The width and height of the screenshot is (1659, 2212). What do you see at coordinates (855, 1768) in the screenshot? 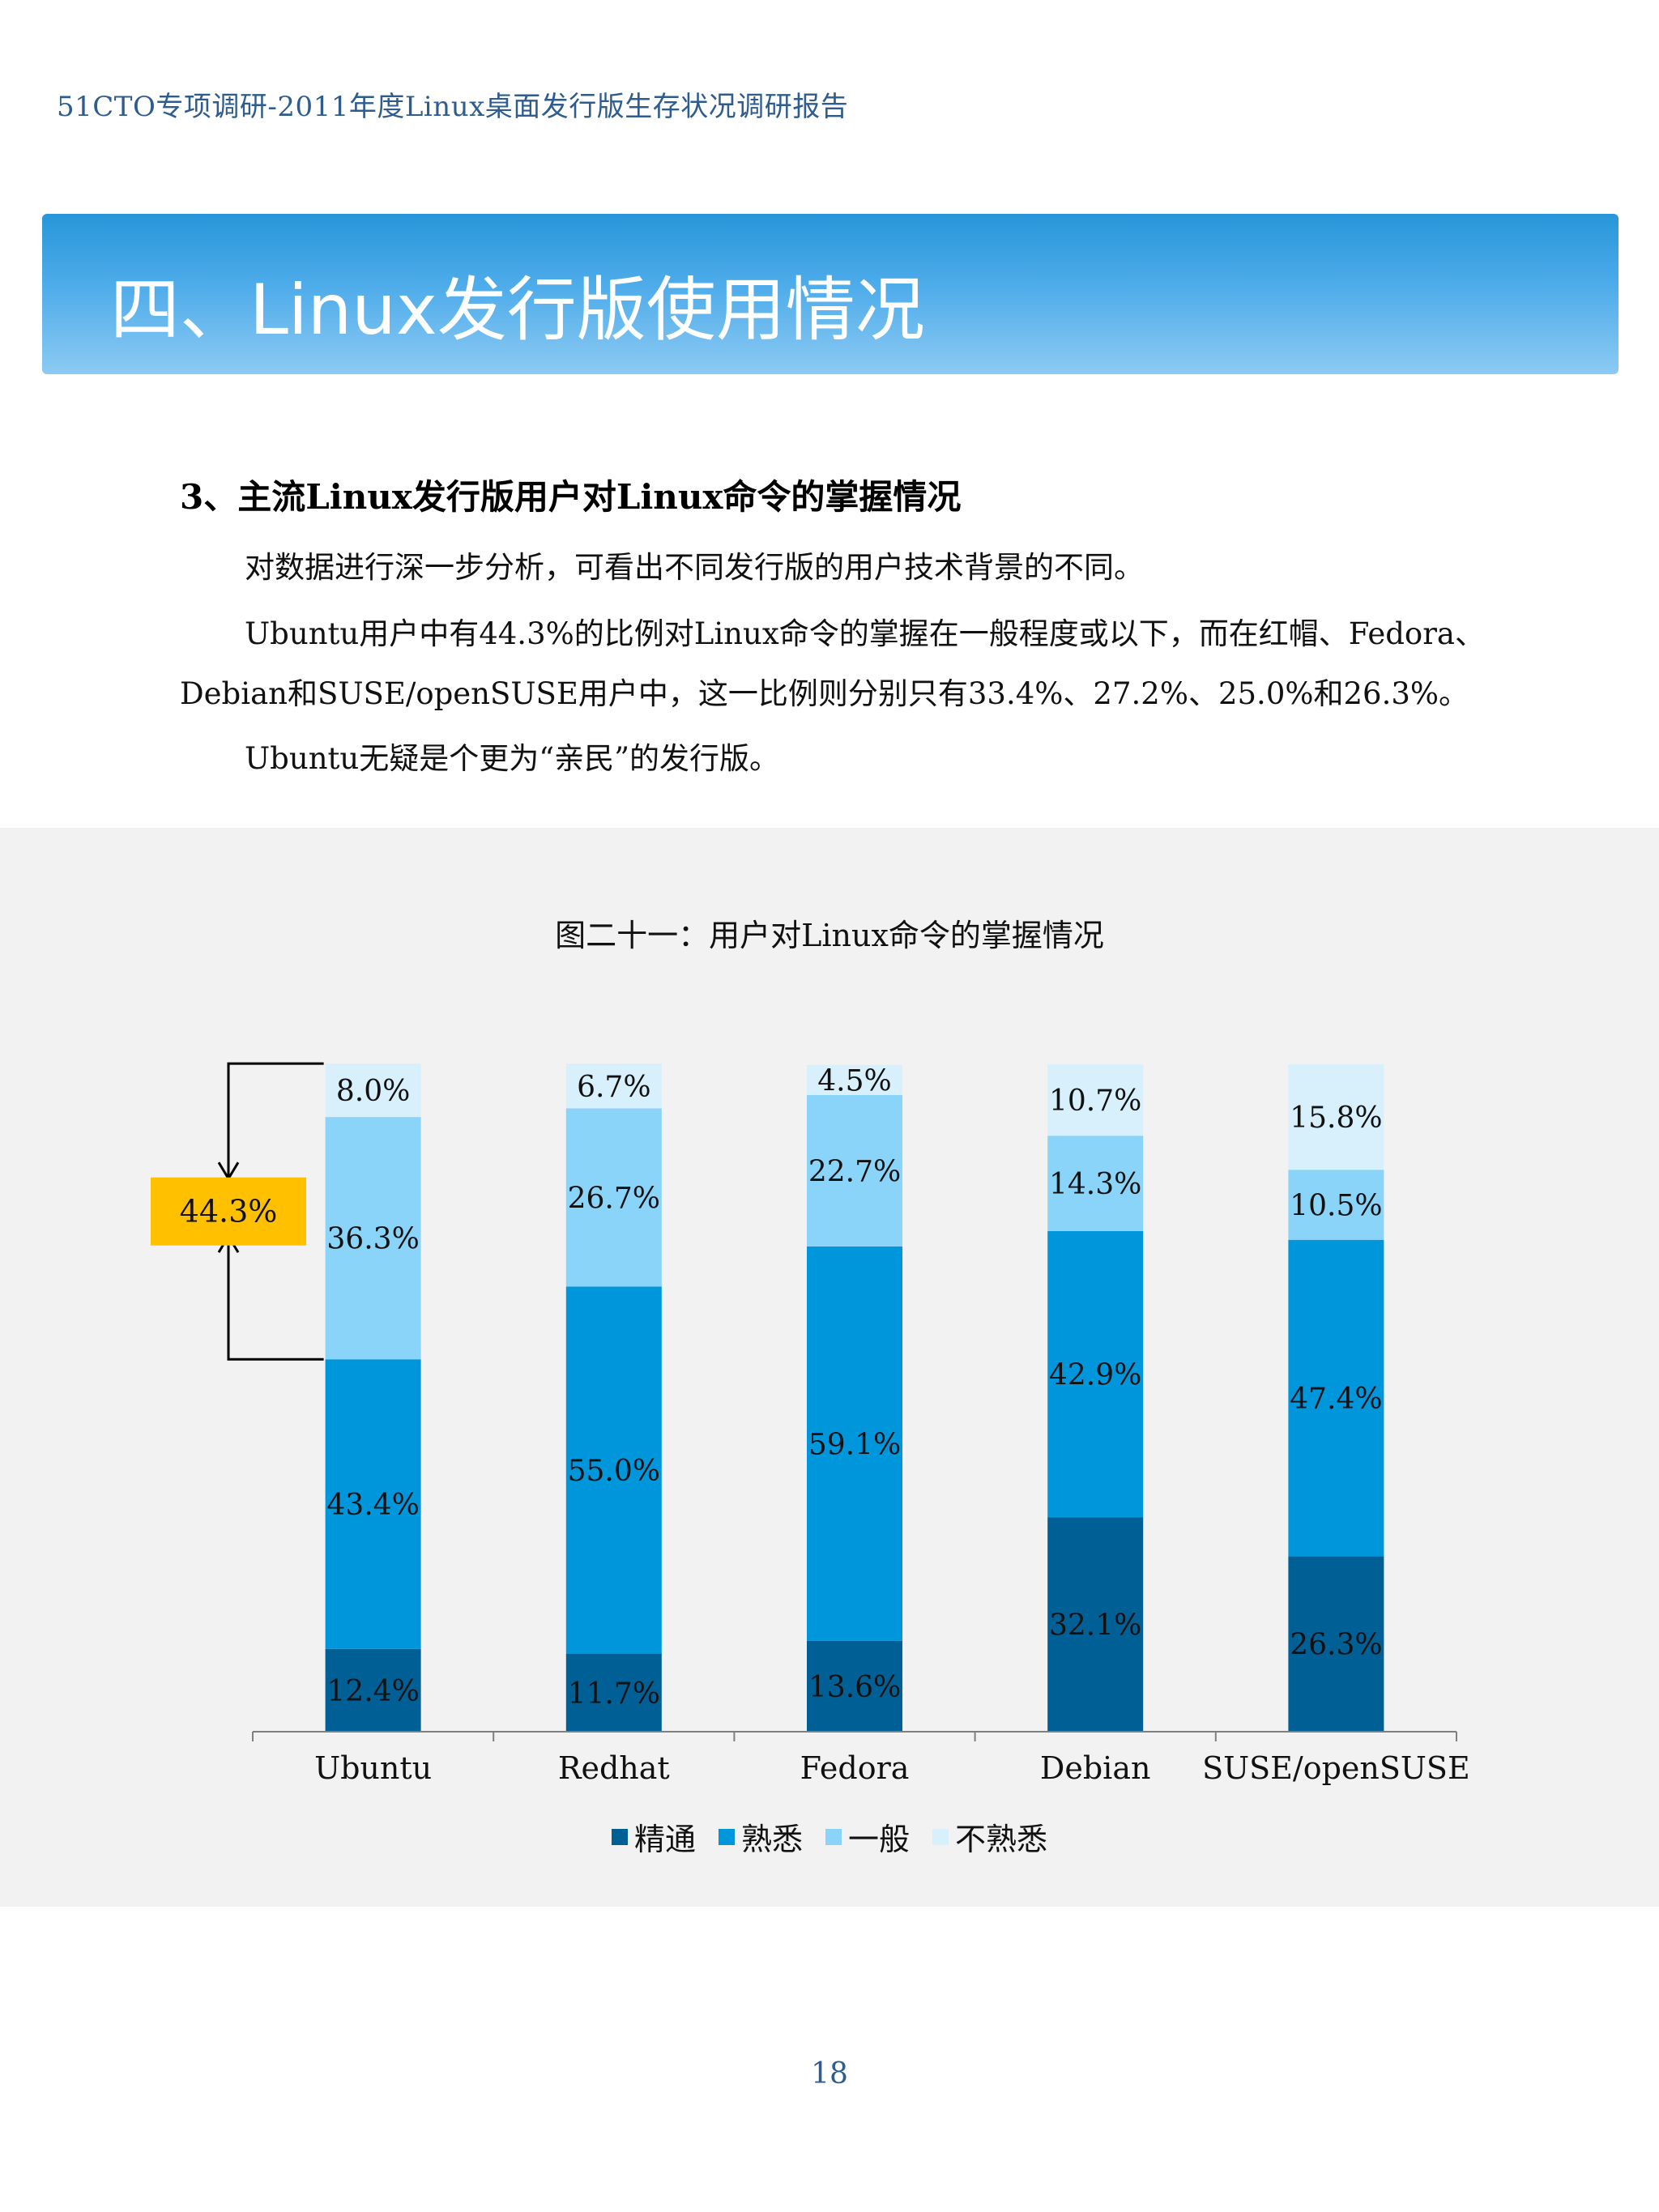
I see `x-tick-label: Fedora` at bounding box center [855, 1768].